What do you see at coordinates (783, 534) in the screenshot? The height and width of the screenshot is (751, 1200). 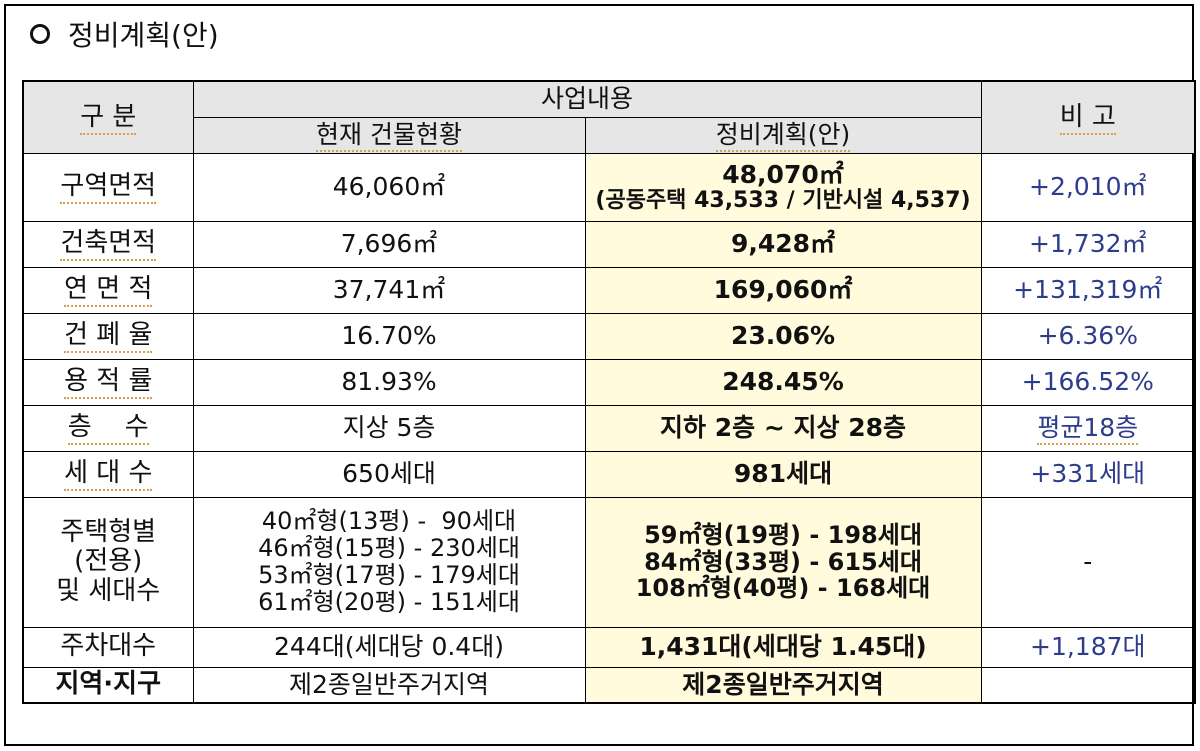 I see `list-item: 59㎡형(19평) - 198세대` at bounding box center [783, 534].